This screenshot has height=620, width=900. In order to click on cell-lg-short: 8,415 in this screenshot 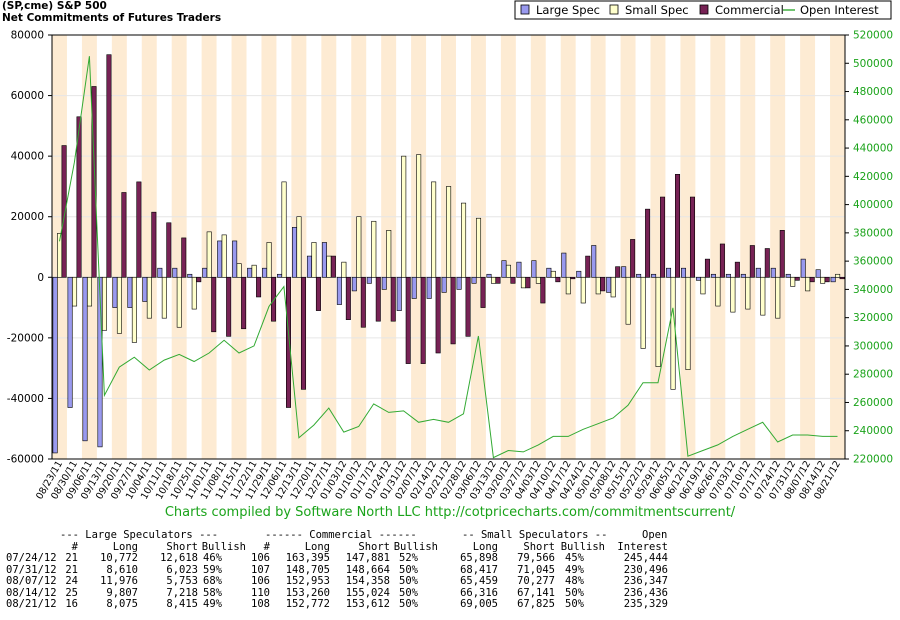, I will do `click(182, 604)`.